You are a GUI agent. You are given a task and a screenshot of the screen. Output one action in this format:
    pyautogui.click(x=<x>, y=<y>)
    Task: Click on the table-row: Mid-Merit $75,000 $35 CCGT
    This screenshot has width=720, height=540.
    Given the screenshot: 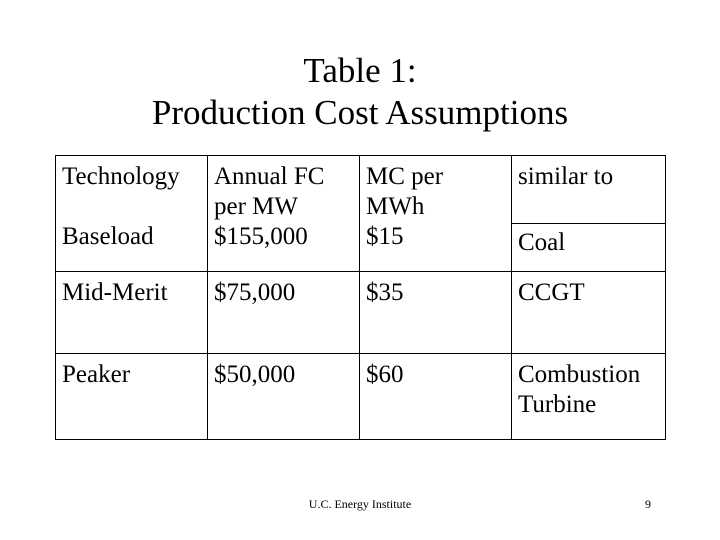 What is the action you would take?
    pyautogui.click(x=360, y=312)
    